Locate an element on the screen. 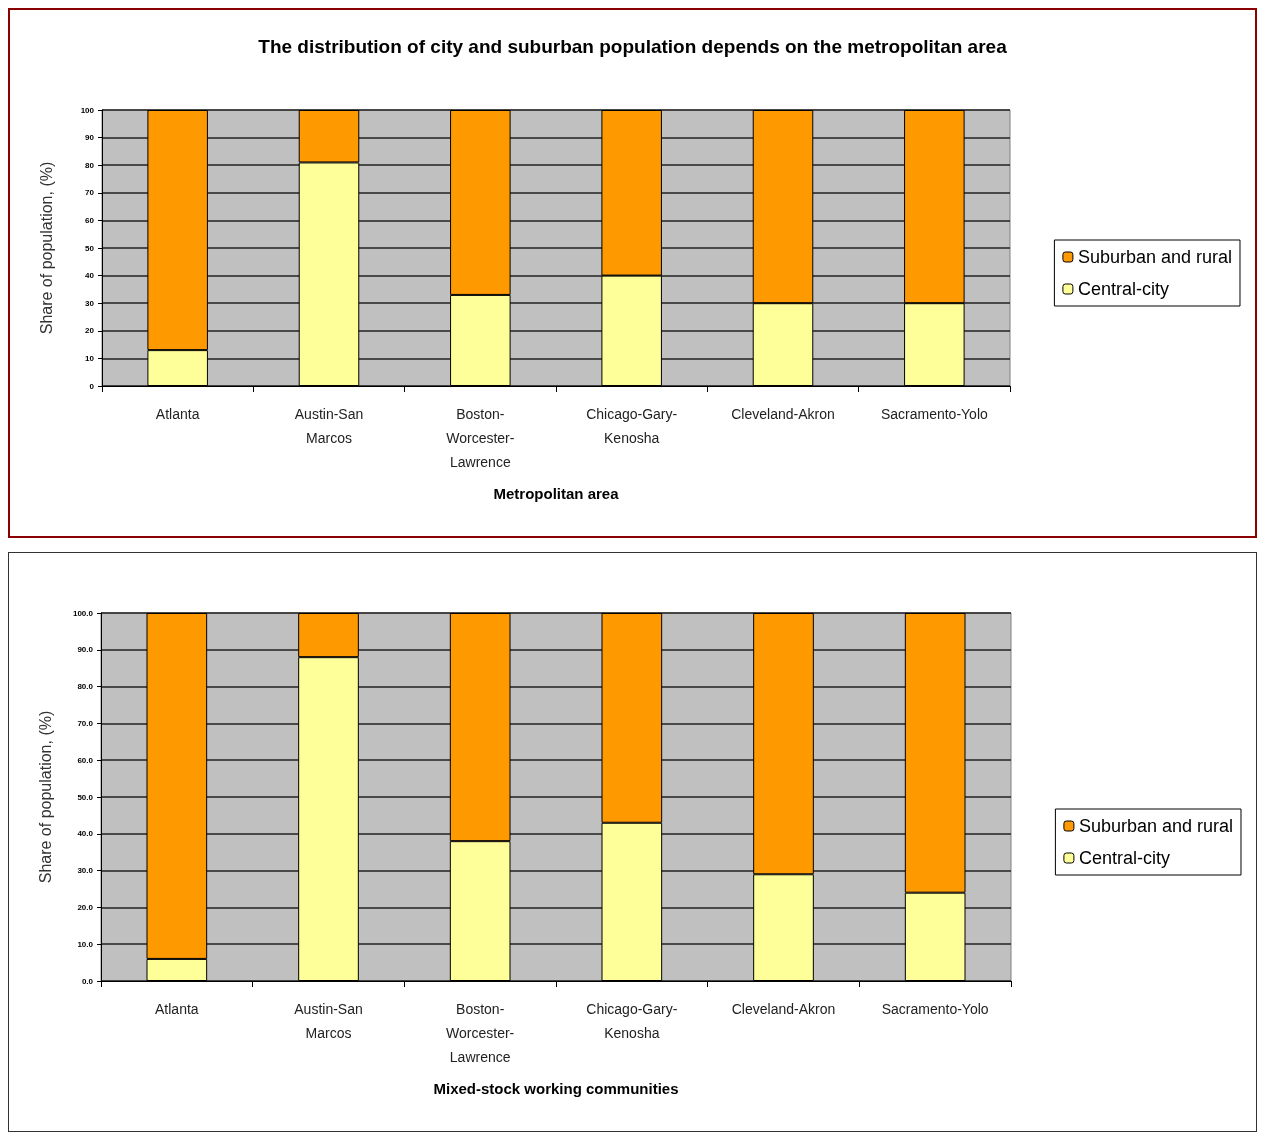 The image size is (1265, 1137). y-tick-label: 40.0 is located at coordinates (85, 834).